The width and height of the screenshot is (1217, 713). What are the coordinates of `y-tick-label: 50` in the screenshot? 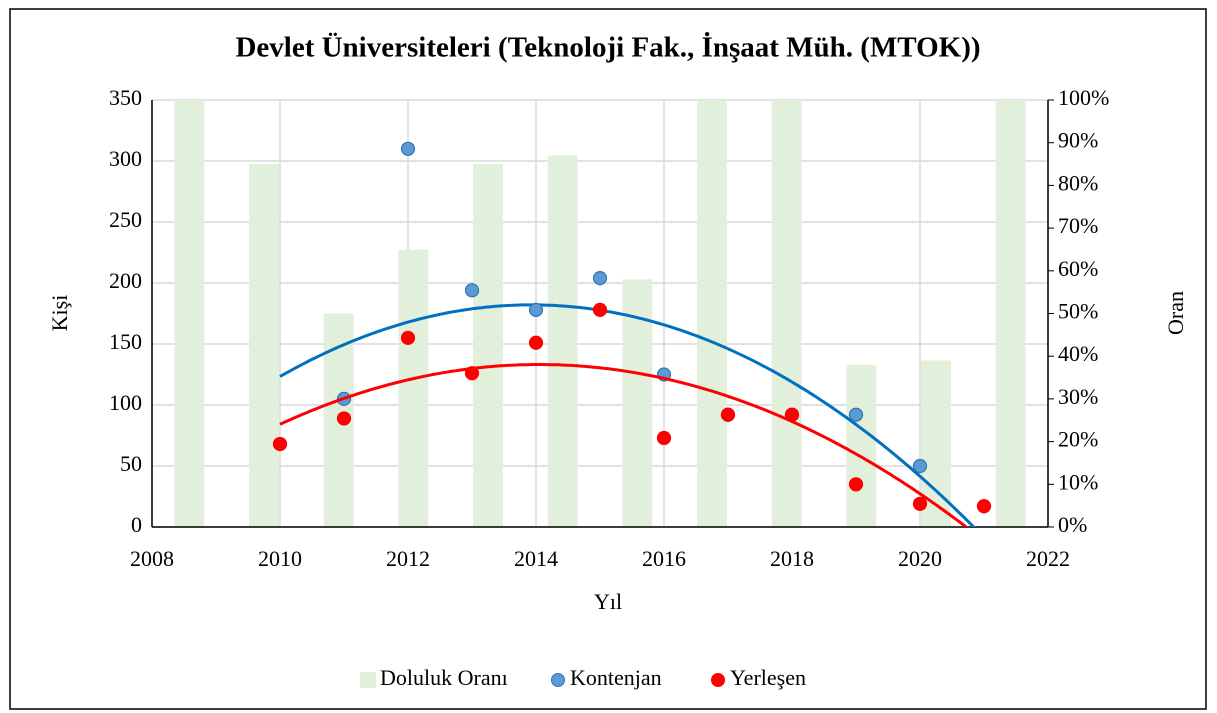 It's located at (131, 463).